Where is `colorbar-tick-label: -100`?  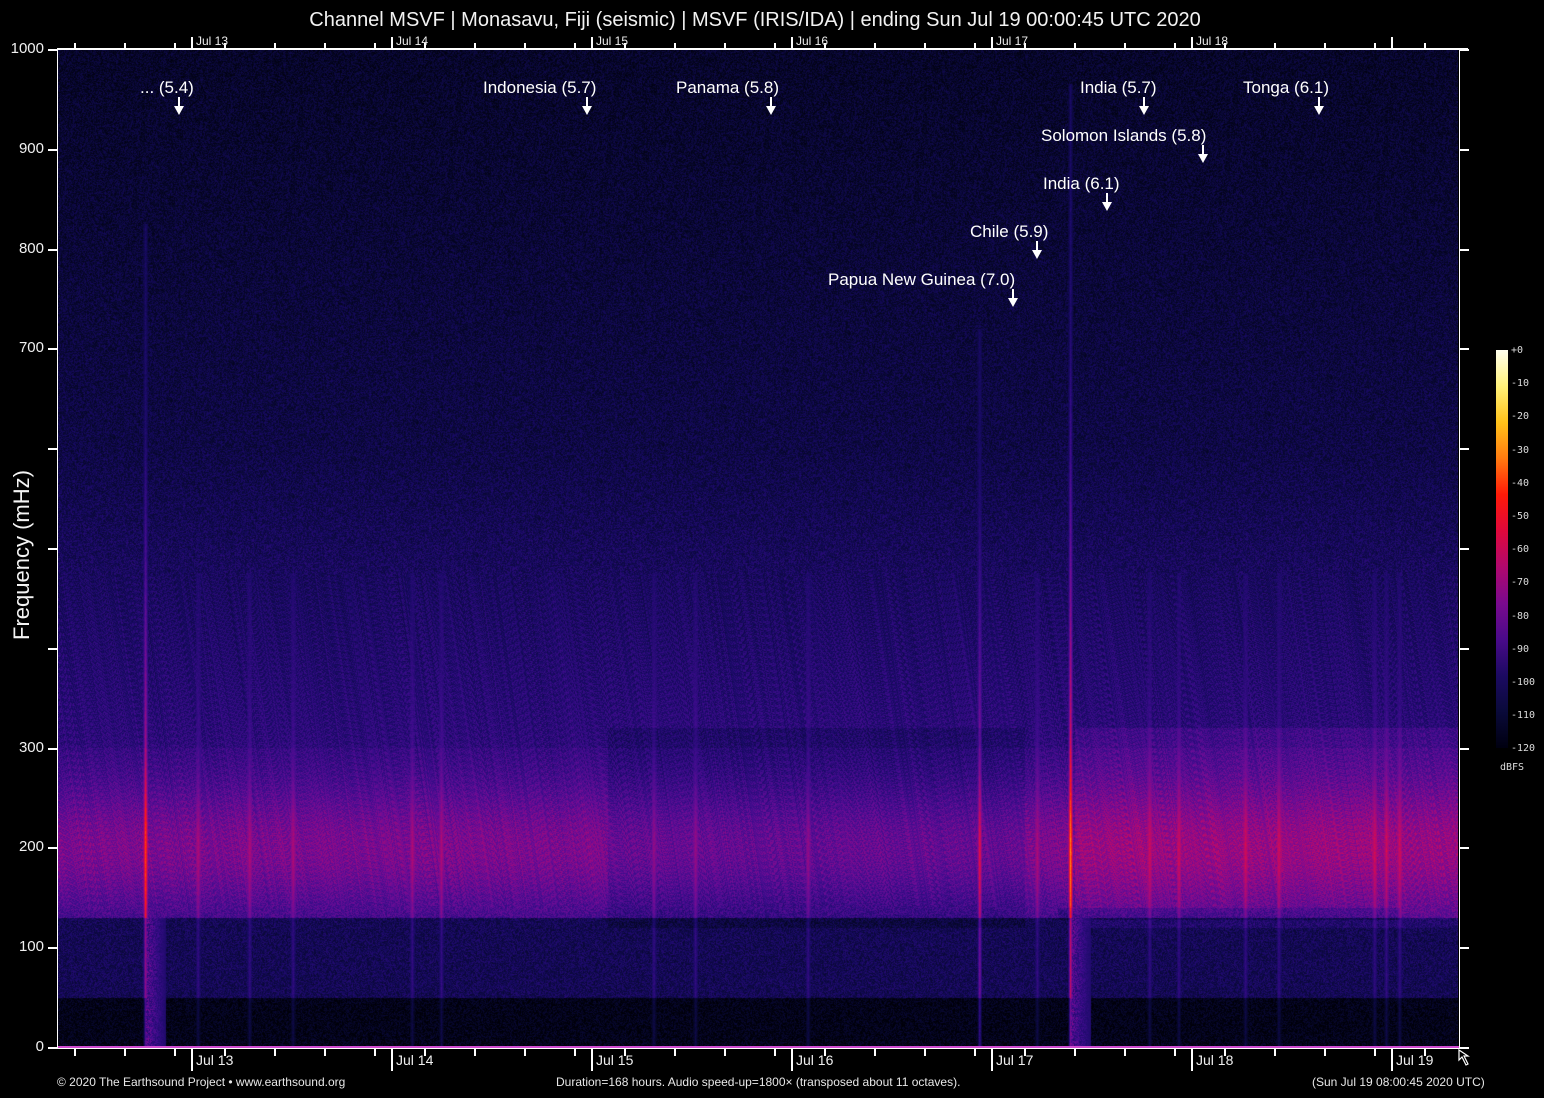
colorbar-tick-label: -100 is located at coordinates (1523, 682).